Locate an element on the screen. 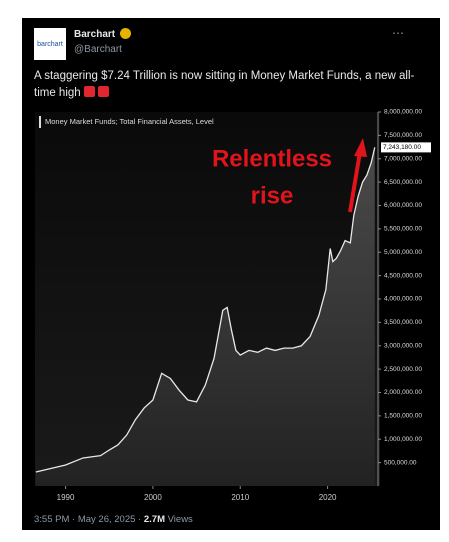  y-tick-label: 4,000,000.00 is located at coordinates (403, 299).